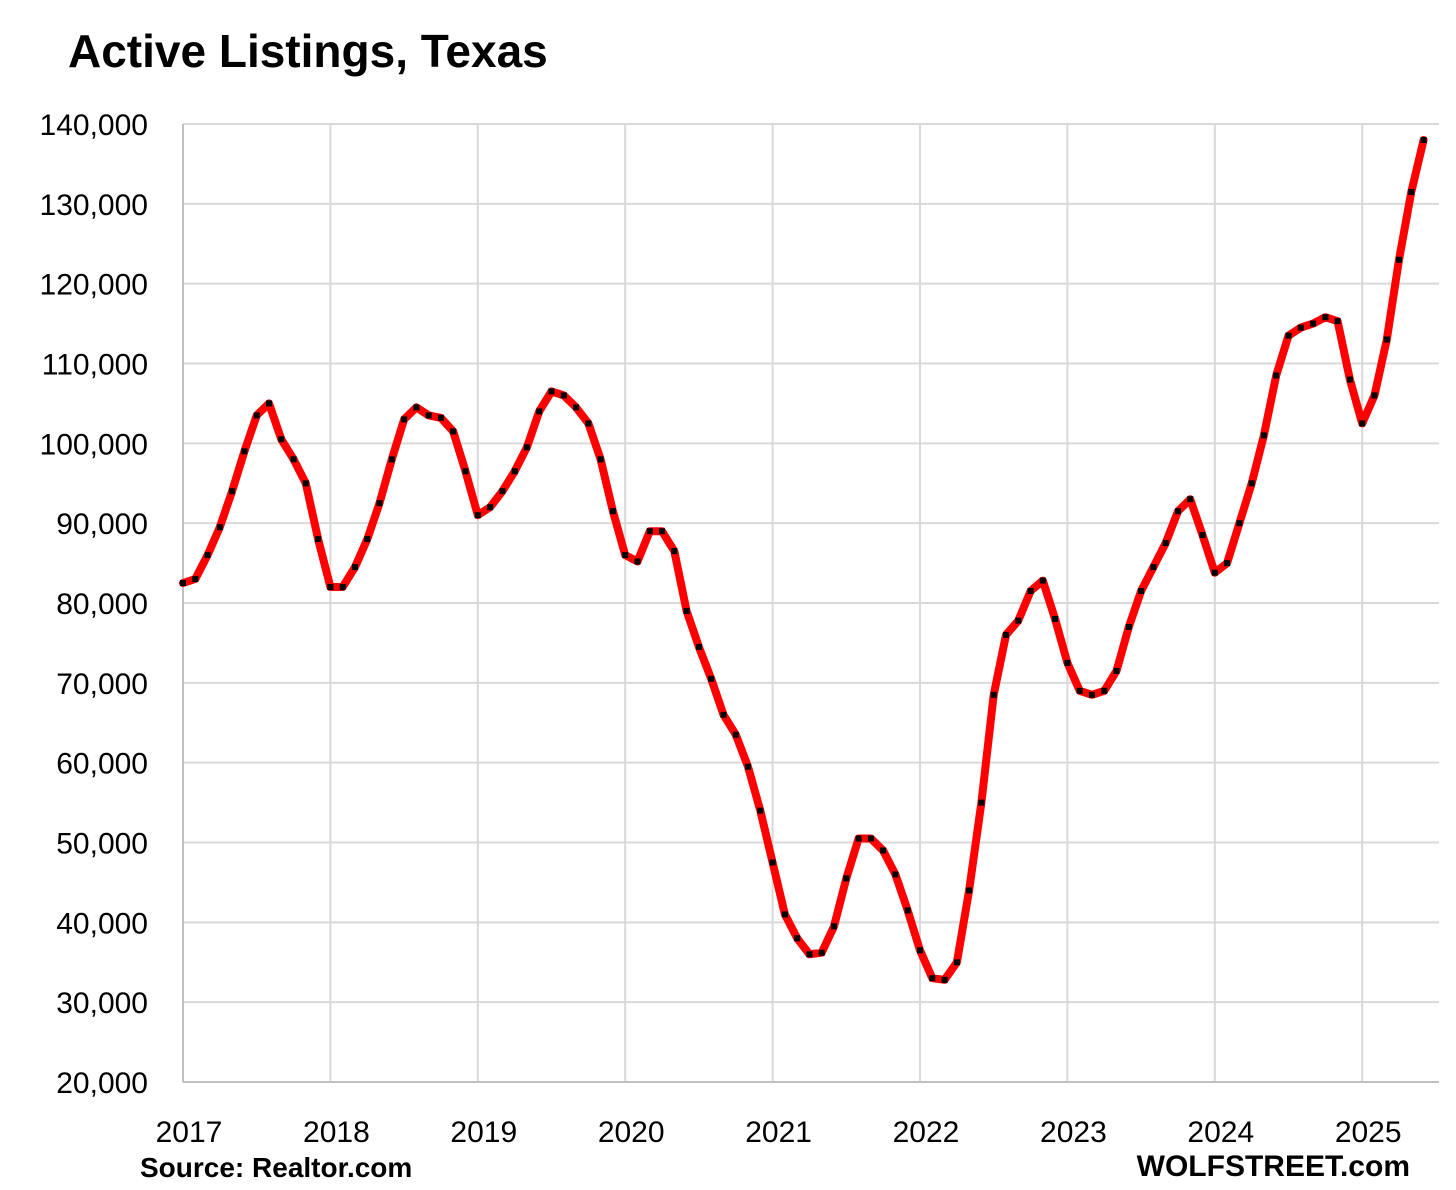 This screenshot has height=1190, width=1456. What do you see at coordinates (94, 205) in the screenshot?
I see `y-tick-label: 130,000` at bounding box center [94, 205].